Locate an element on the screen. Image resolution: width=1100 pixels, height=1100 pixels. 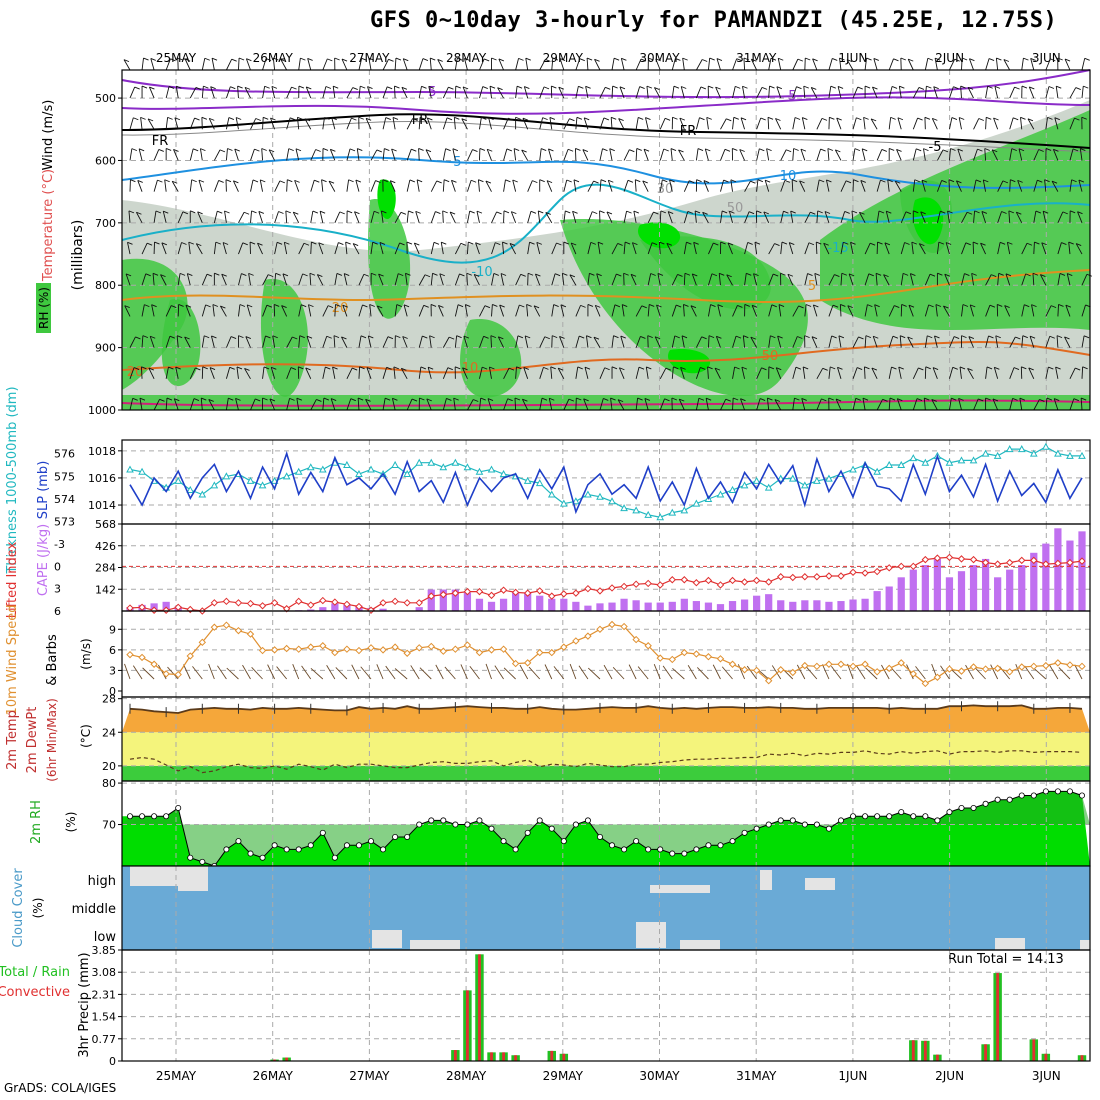
bottom-date-label: 25MAY is located at coordinates (176, 1076).